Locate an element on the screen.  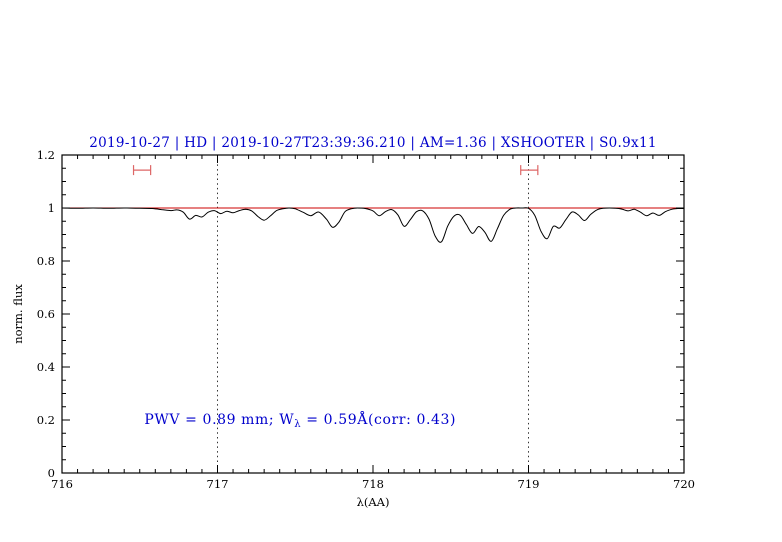
y-tick-label: 0.2 is located at coordinates (46, 420).